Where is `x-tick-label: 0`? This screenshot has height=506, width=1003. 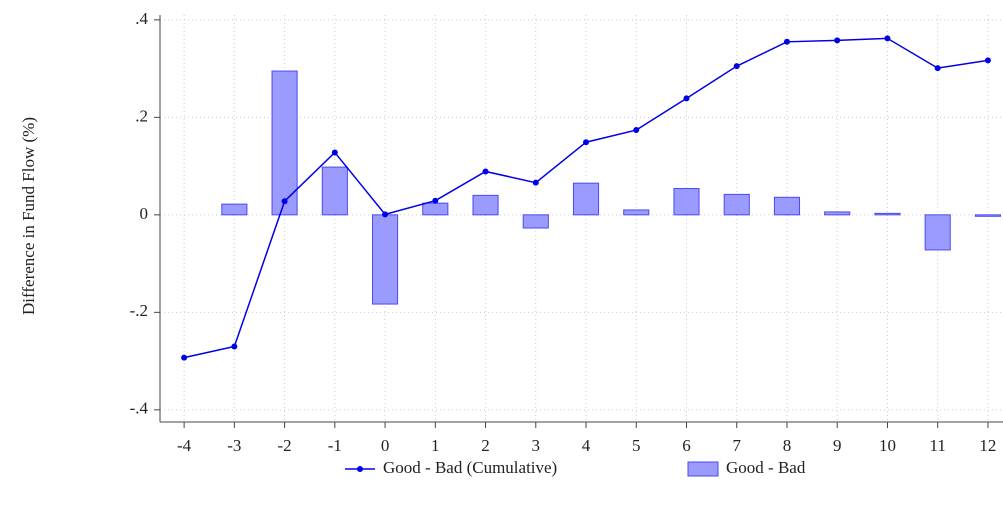
x-tick-label: 0 is located at coordinates (385, 445).